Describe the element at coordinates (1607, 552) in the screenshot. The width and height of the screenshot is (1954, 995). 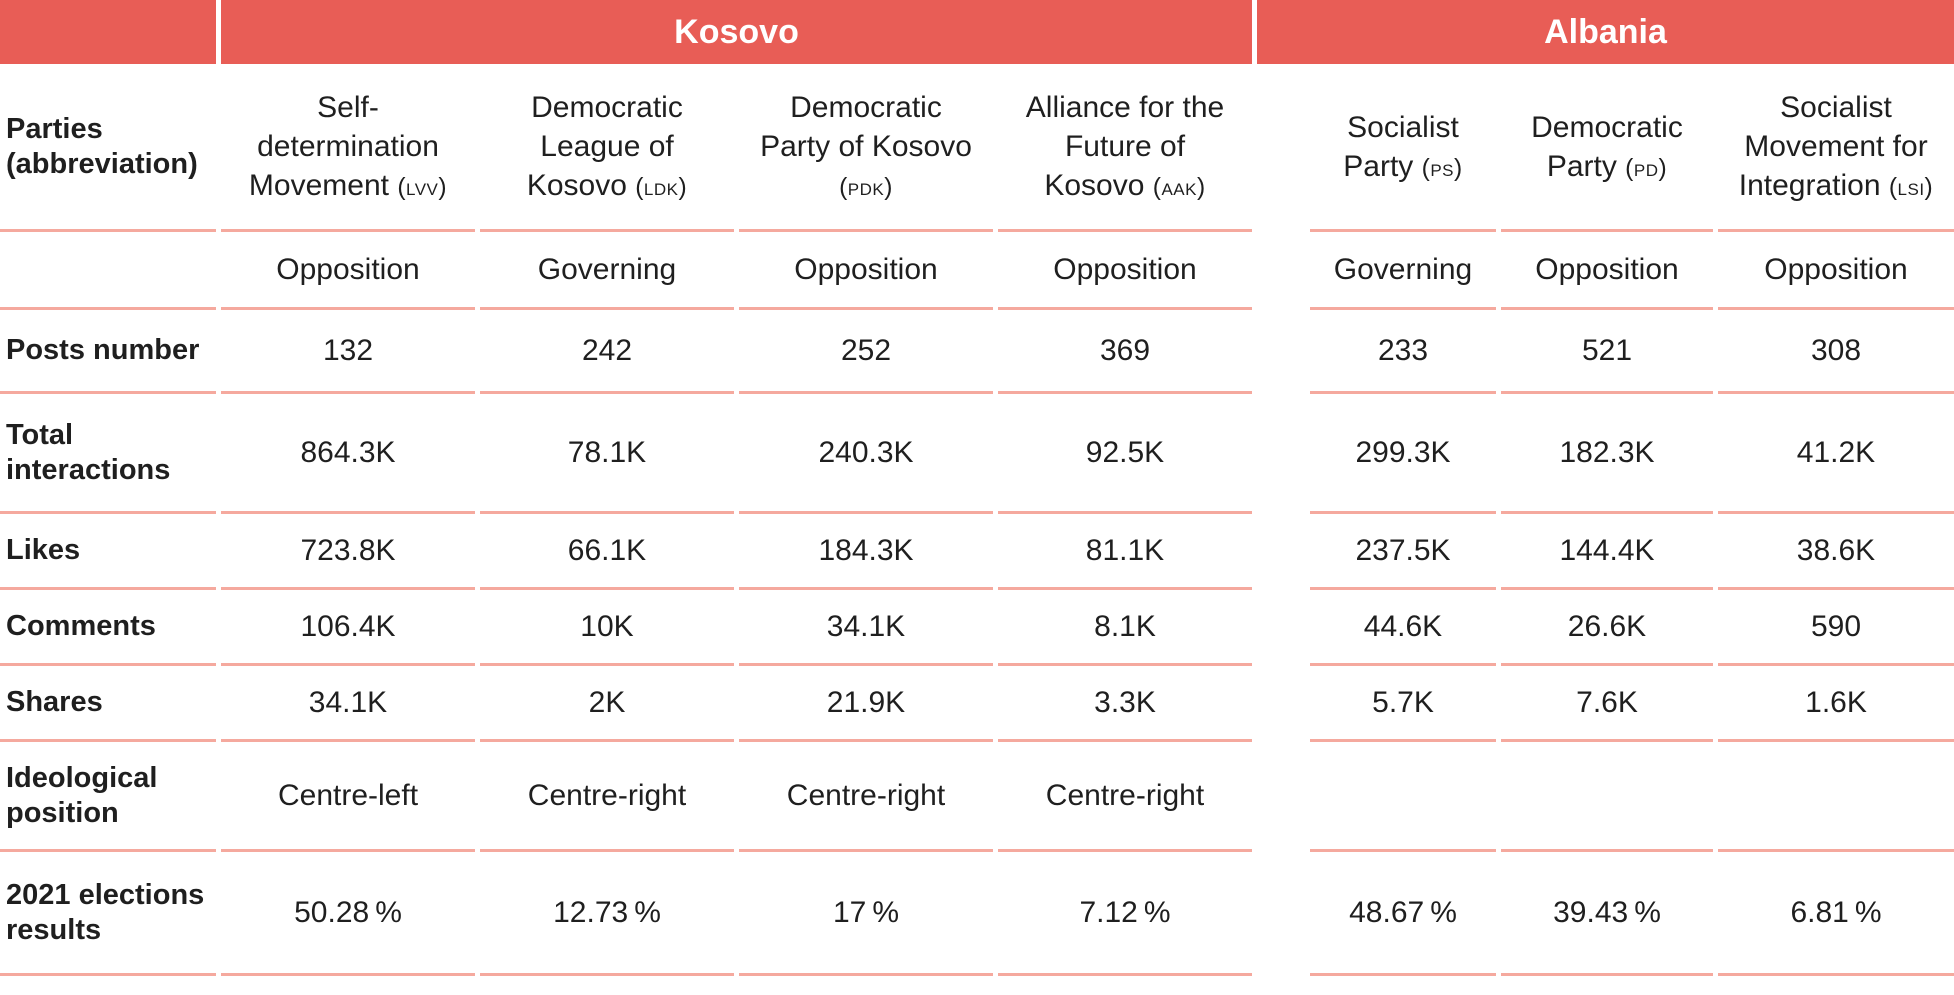
I see `table-cell-likes-pd: 144.4K` at that location.